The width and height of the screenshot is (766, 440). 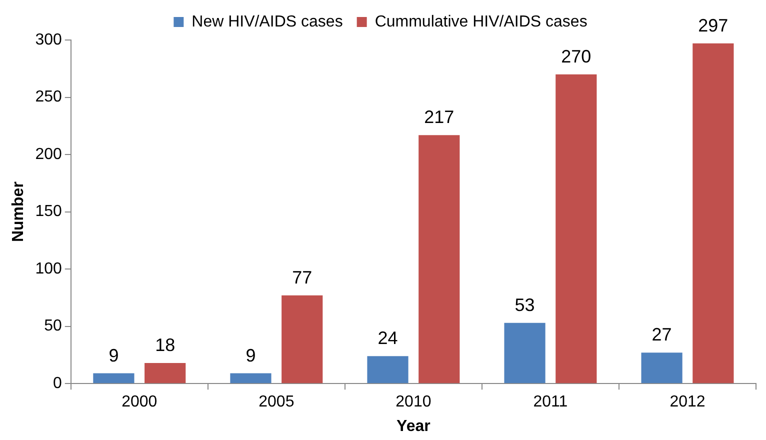 I want to click on data-label: 53, so click(x=524, y=304).